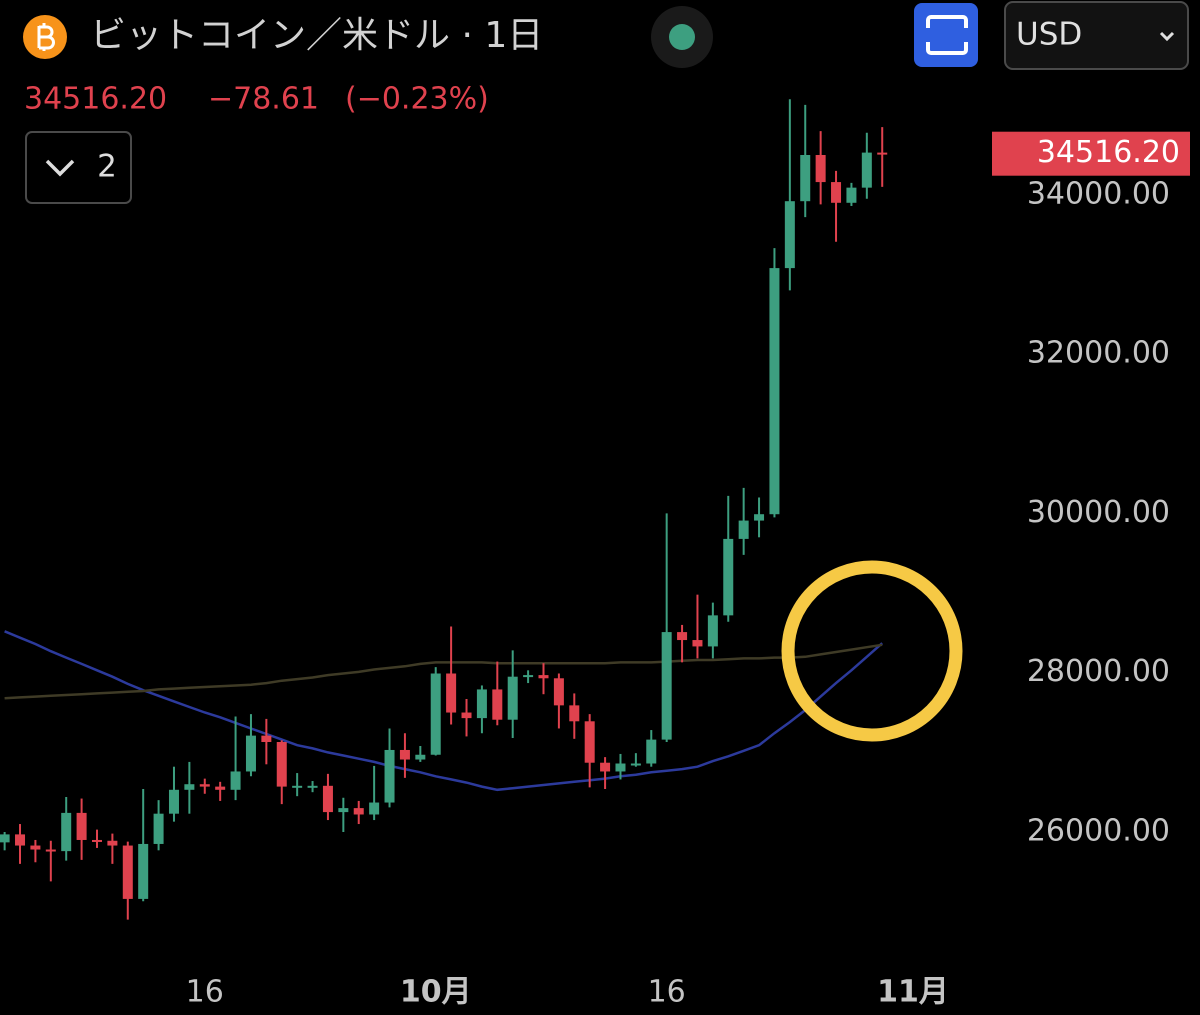  I want to click on currency-dropdown, so click(1096, 35).